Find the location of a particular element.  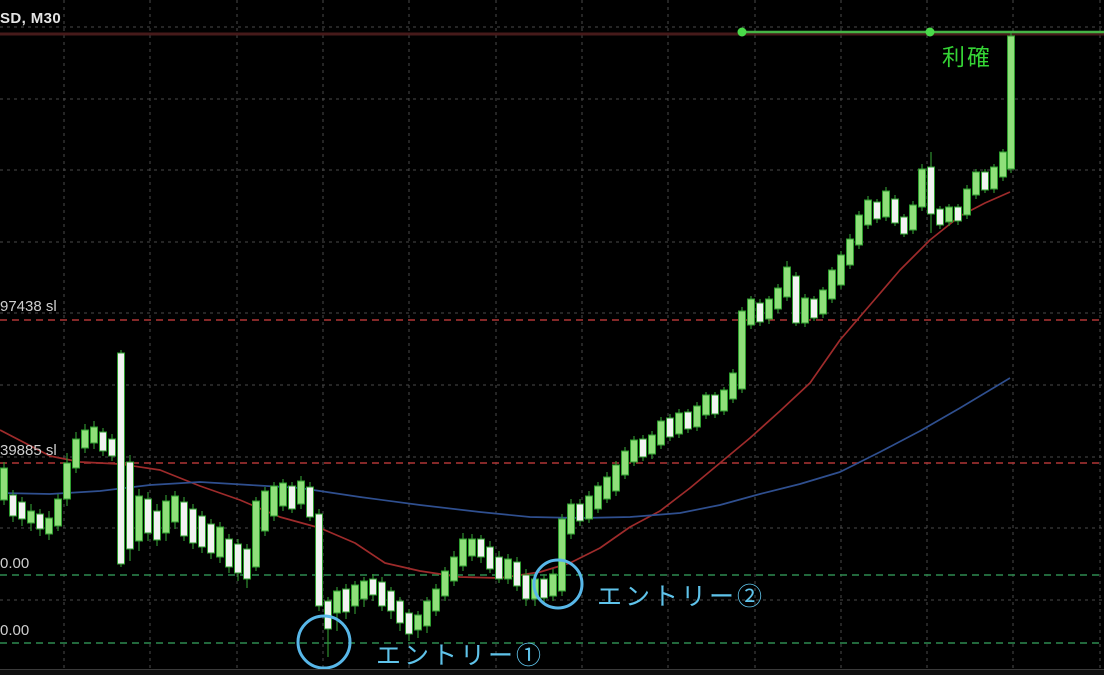

take-profit-label: 利確 is located at coordinates (967, 57).